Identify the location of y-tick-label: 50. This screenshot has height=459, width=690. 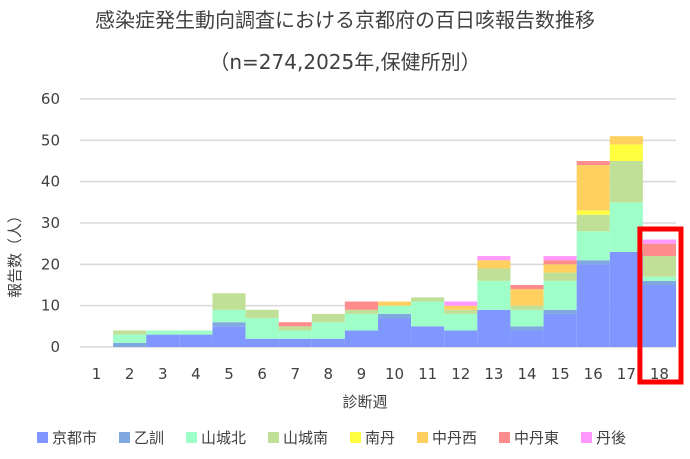
(50, 140).